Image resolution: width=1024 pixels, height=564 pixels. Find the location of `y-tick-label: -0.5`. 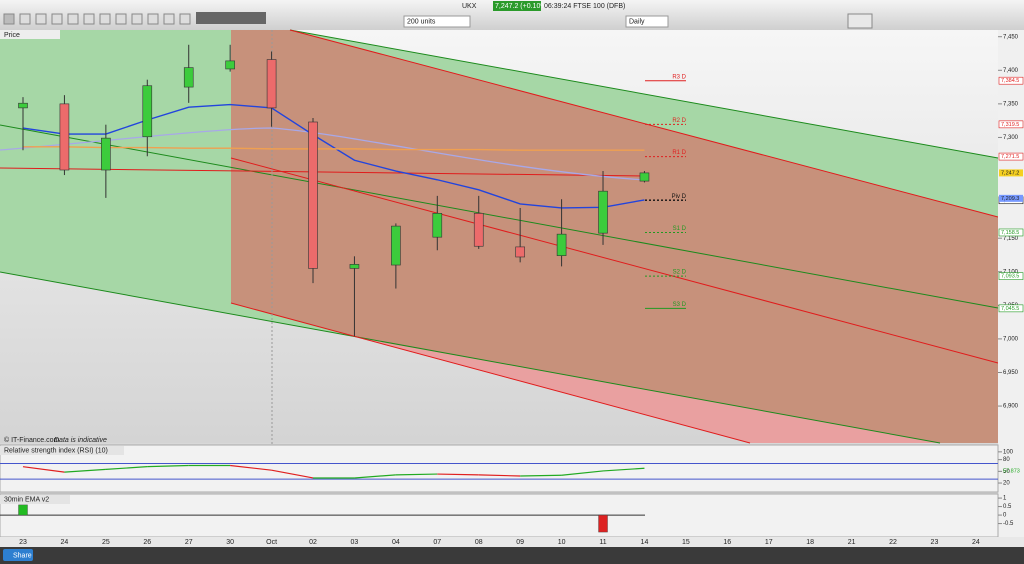

y-tick-label: -0.5 is located at coordinates (1008, 524).